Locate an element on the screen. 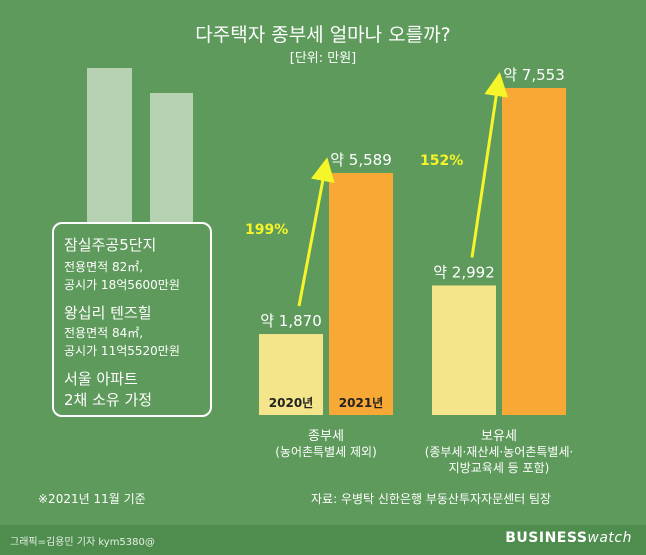  brand-logo: BUSINESSwatch is located at coordinates (568, 538).